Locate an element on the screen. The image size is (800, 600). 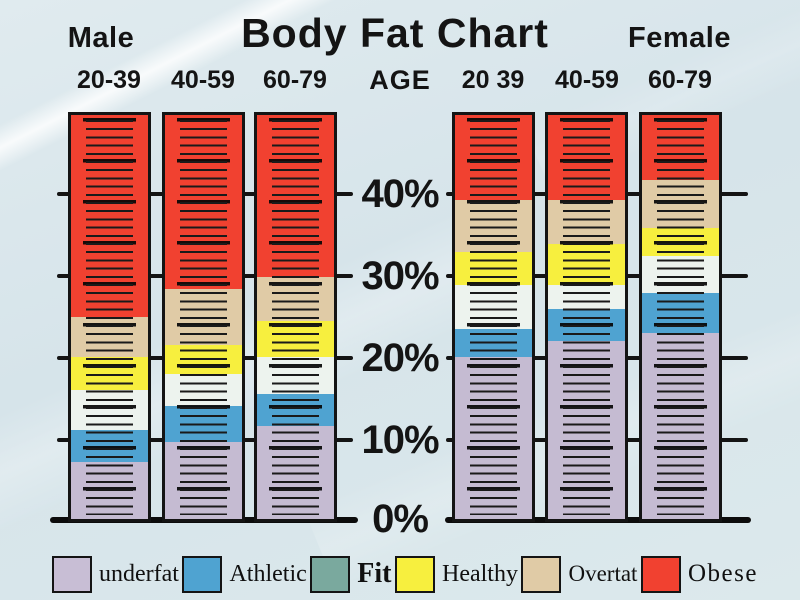
age-label-female-60-79: 60-79 is located at coordinates (680, 80).